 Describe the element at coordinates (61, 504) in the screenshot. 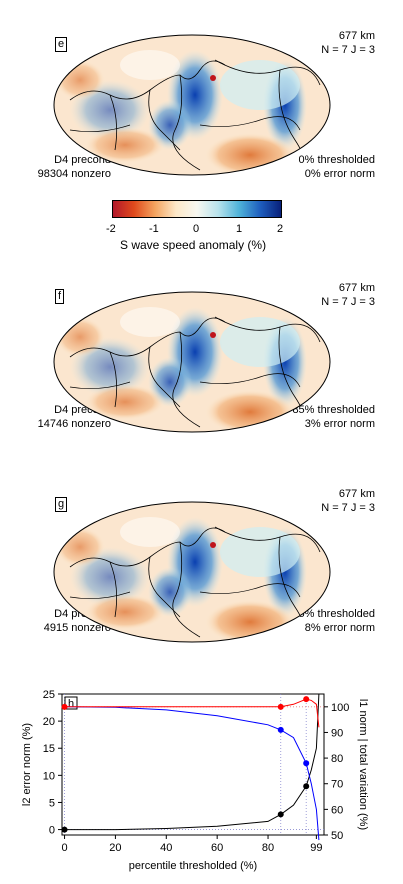

I see `panel-tag: g` at that location.